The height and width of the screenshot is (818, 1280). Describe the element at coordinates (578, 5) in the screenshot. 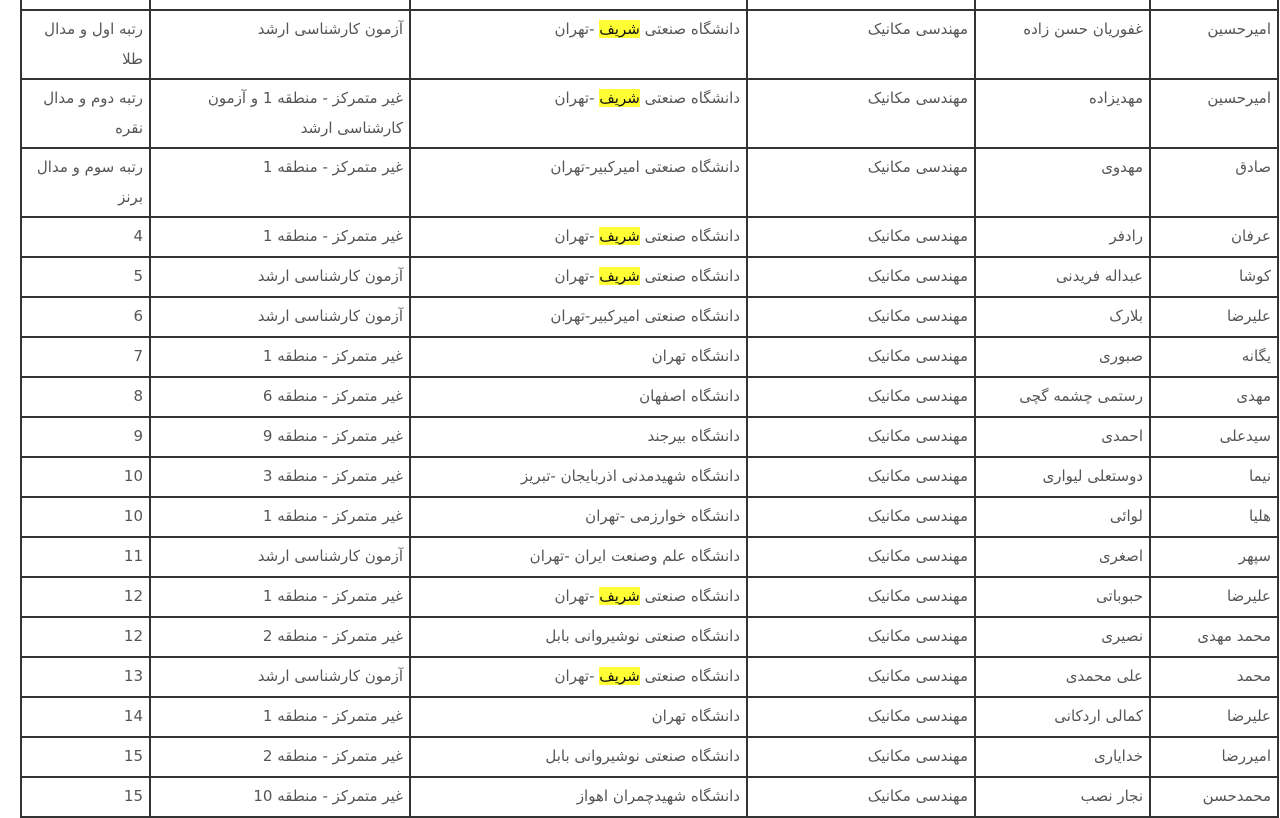

I see `cell-university` at that location.